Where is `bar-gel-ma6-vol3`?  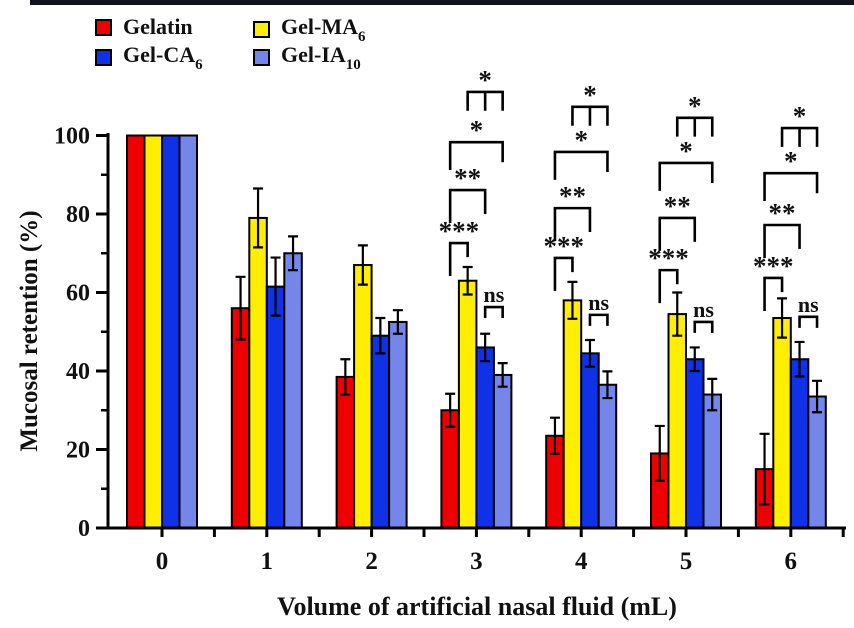 bar-gel-ma6-vol3 is located at coordinates (467, 404).